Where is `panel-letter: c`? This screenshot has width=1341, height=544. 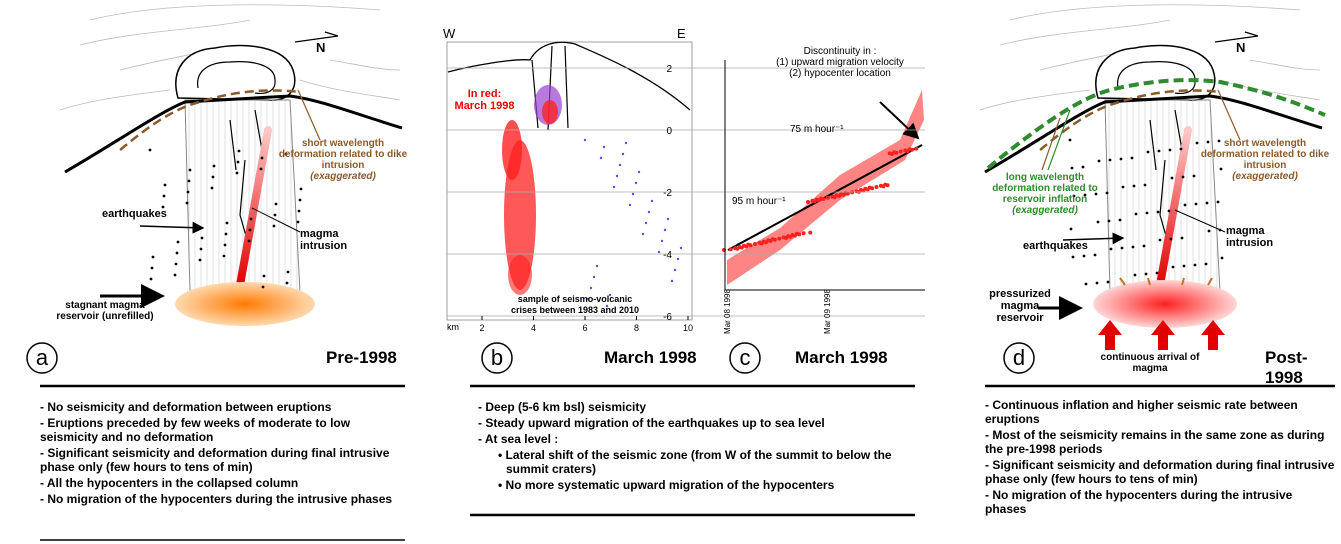
panel-letter: c is located at coordinates (745, 357).